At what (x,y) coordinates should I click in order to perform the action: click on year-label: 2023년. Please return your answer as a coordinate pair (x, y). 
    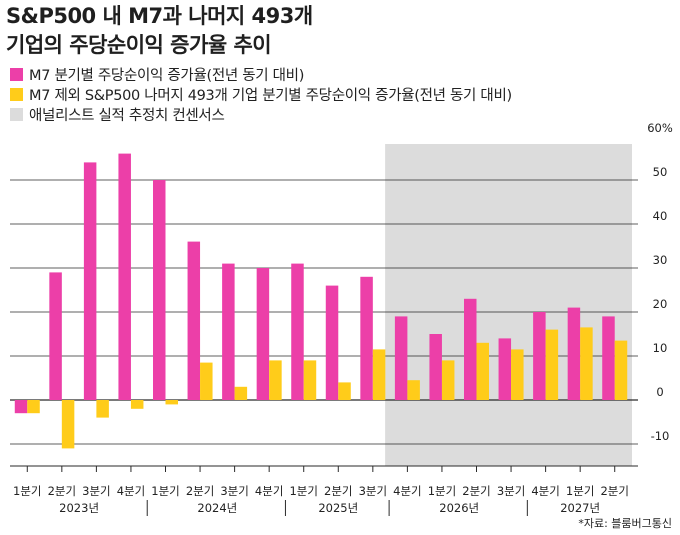
    Looking at the image, I should click on (79, 508).